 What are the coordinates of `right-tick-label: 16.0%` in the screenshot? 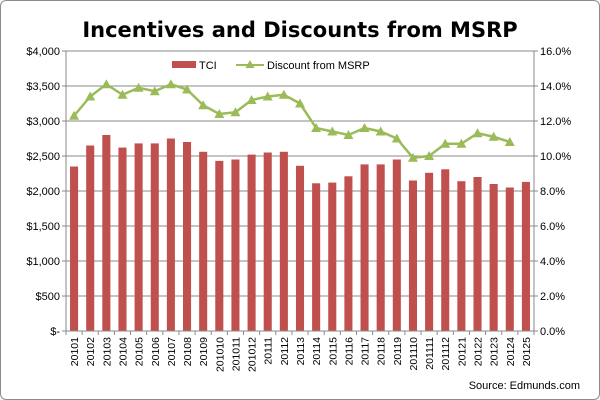 It's located at (555, 52).